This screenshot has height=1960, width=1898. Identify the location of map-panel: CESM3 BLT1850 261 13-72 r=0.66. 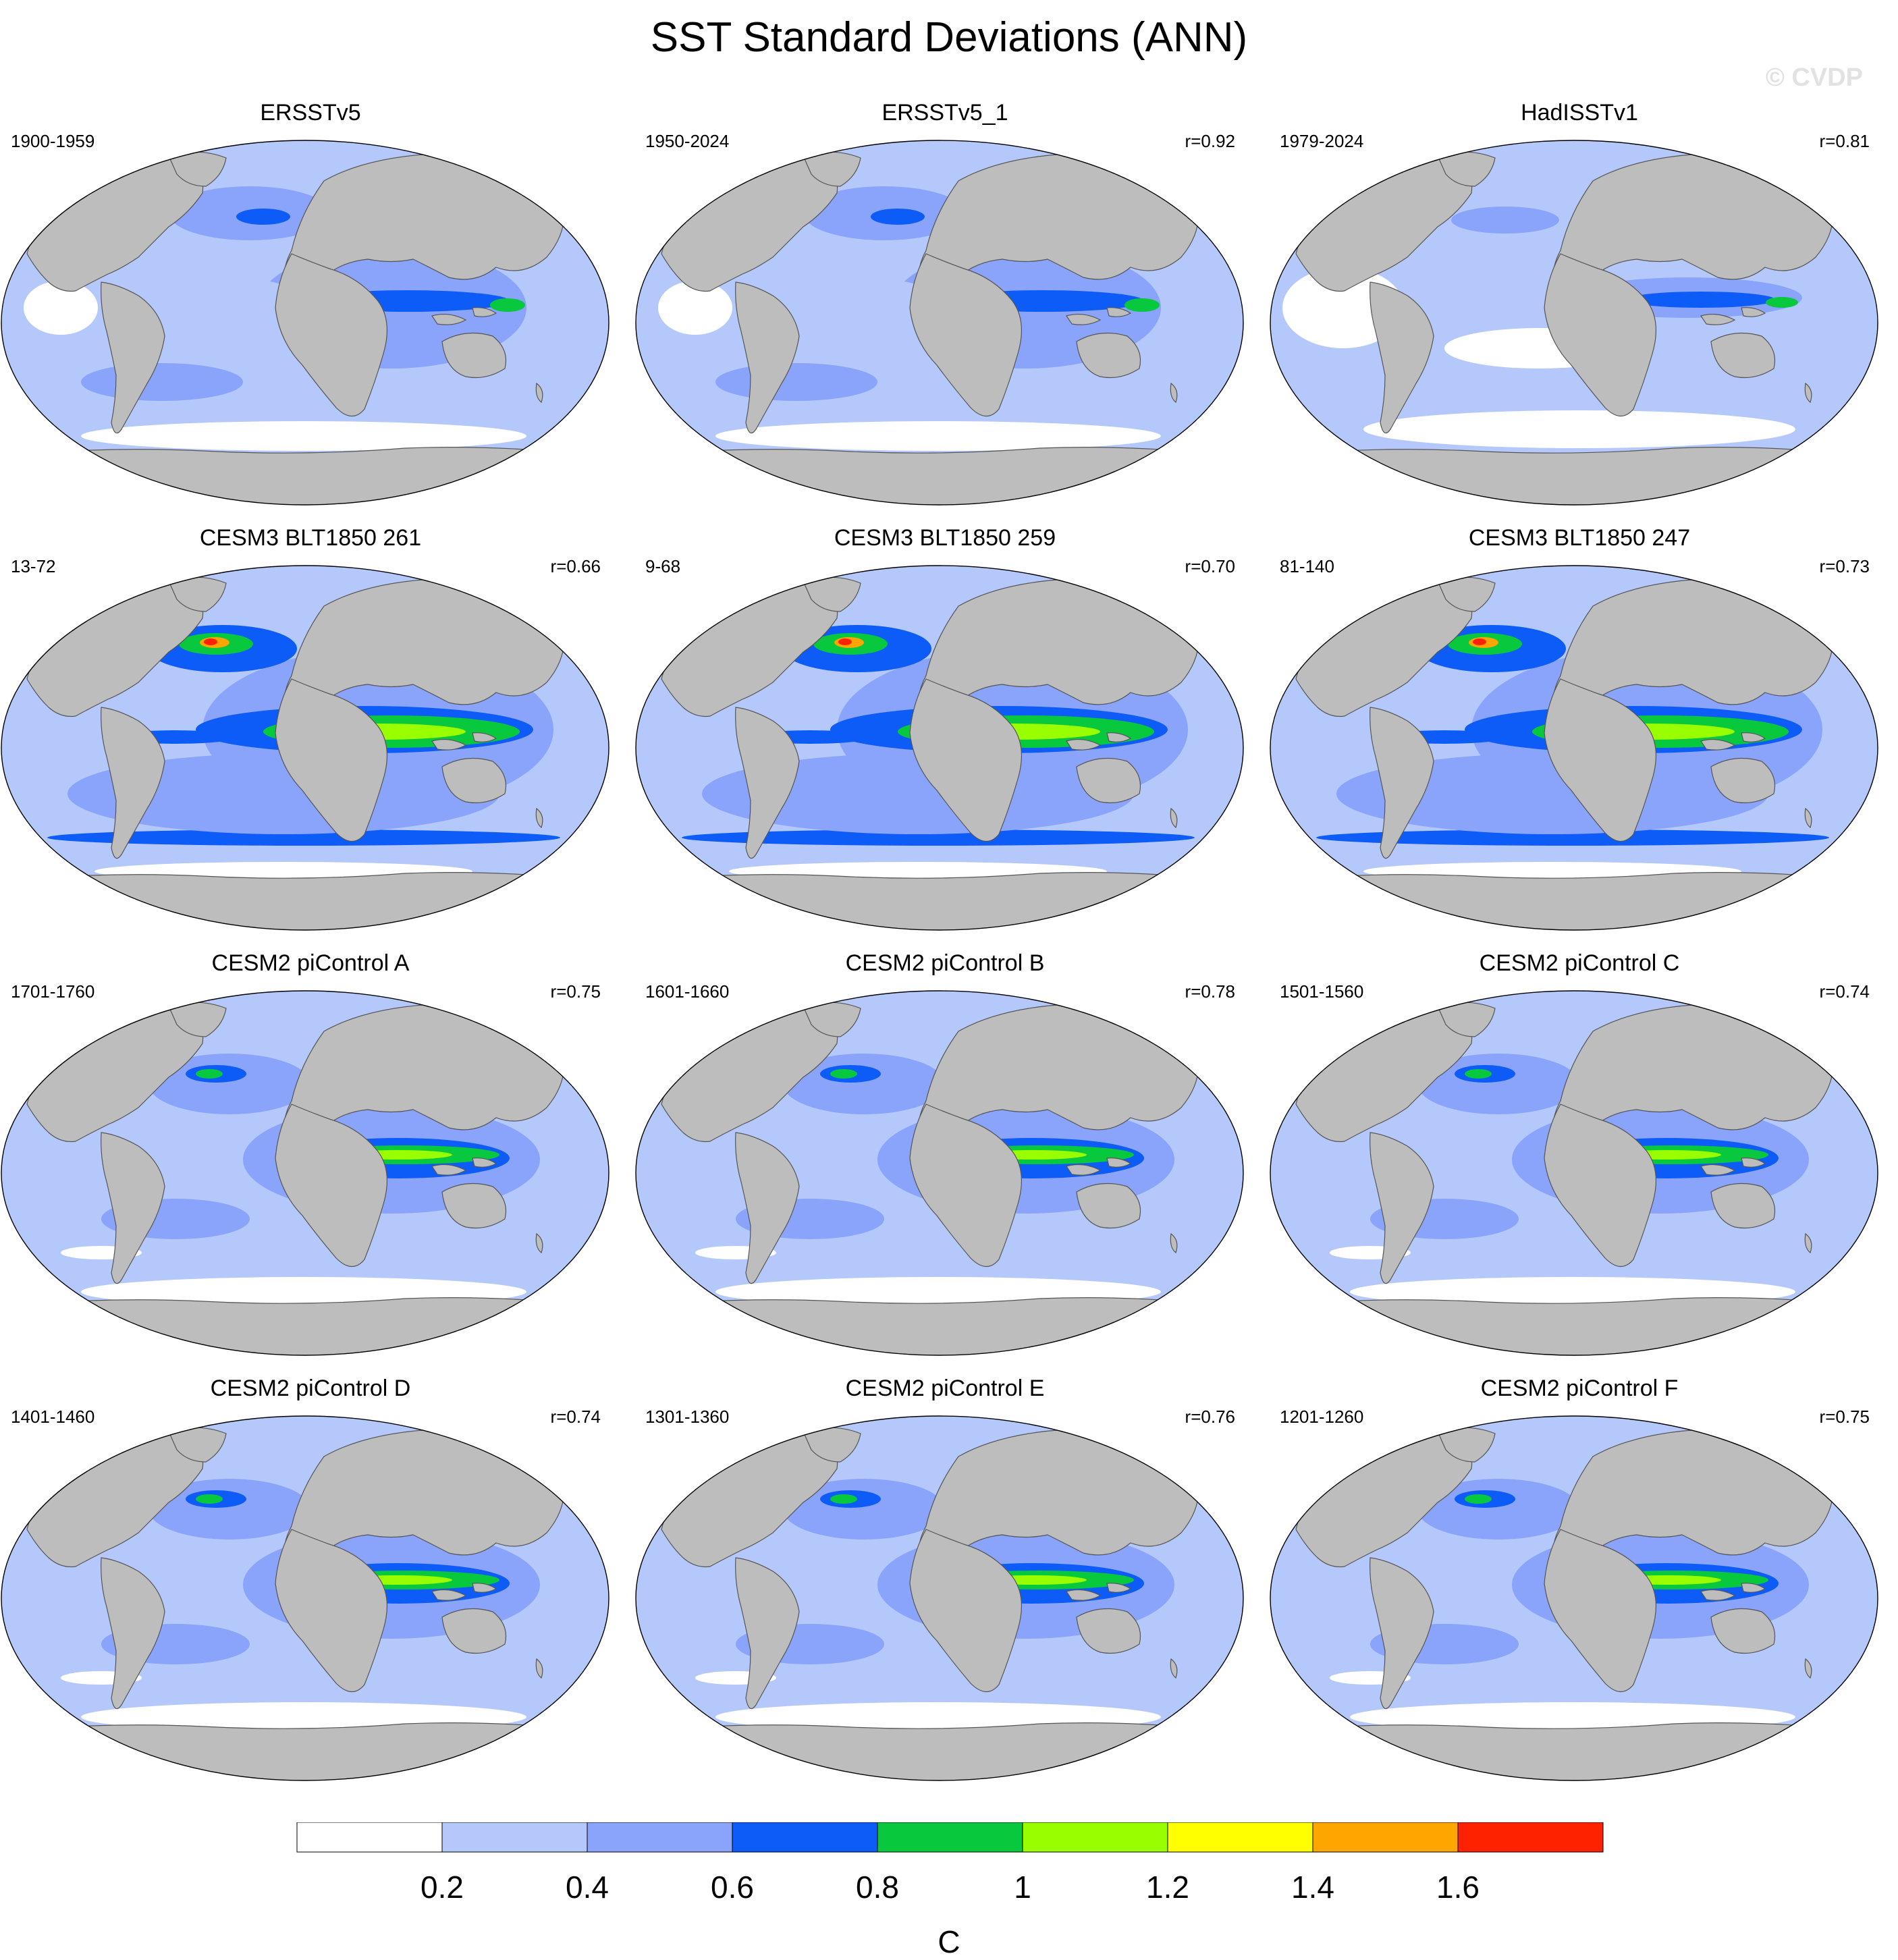
(310, 736).